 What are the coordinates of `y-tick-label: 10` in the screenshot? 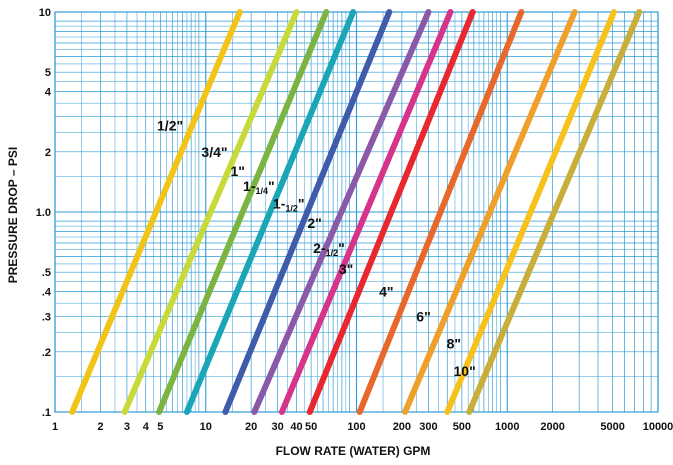 It's located at (45, 13).